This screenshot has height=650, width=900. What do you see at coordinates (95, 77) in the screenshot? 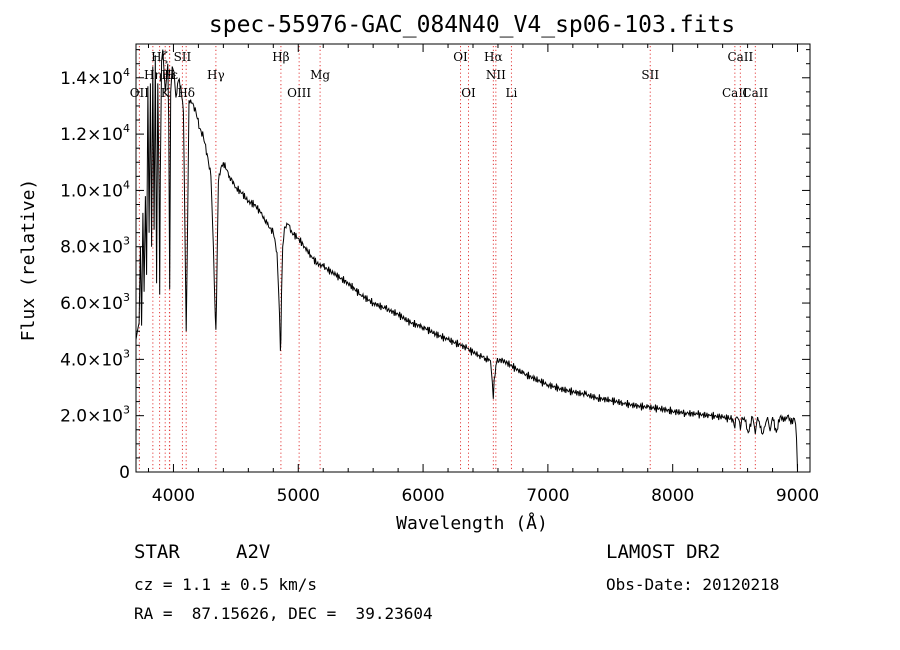
I see `y-tick-label: 1.4×10⁴` at bounding box center [95, 77].